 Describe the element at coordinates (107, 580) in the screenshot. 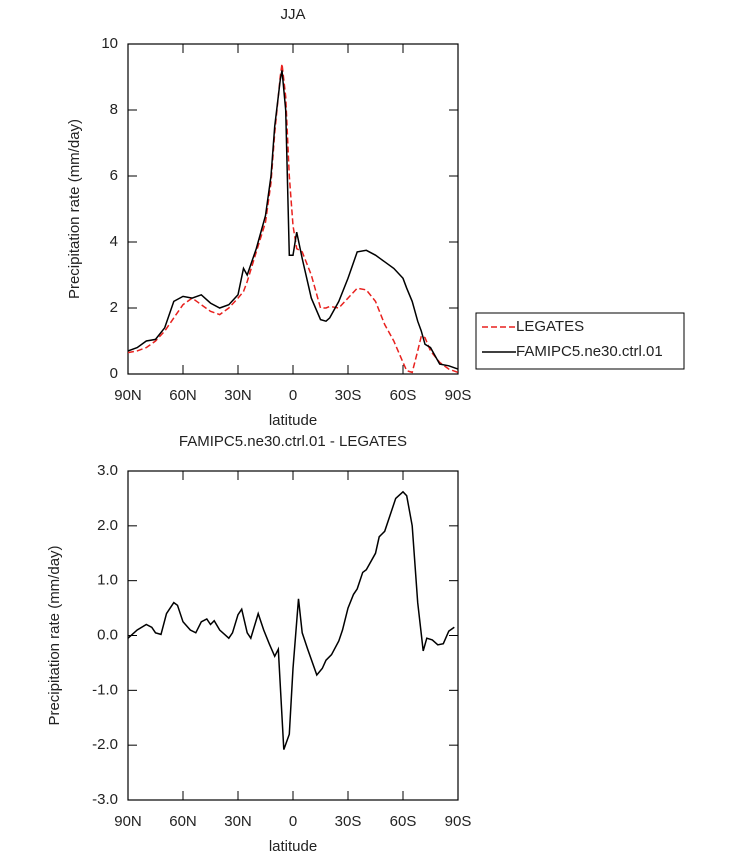

I see `y-tick-label: 1.0` at that location.